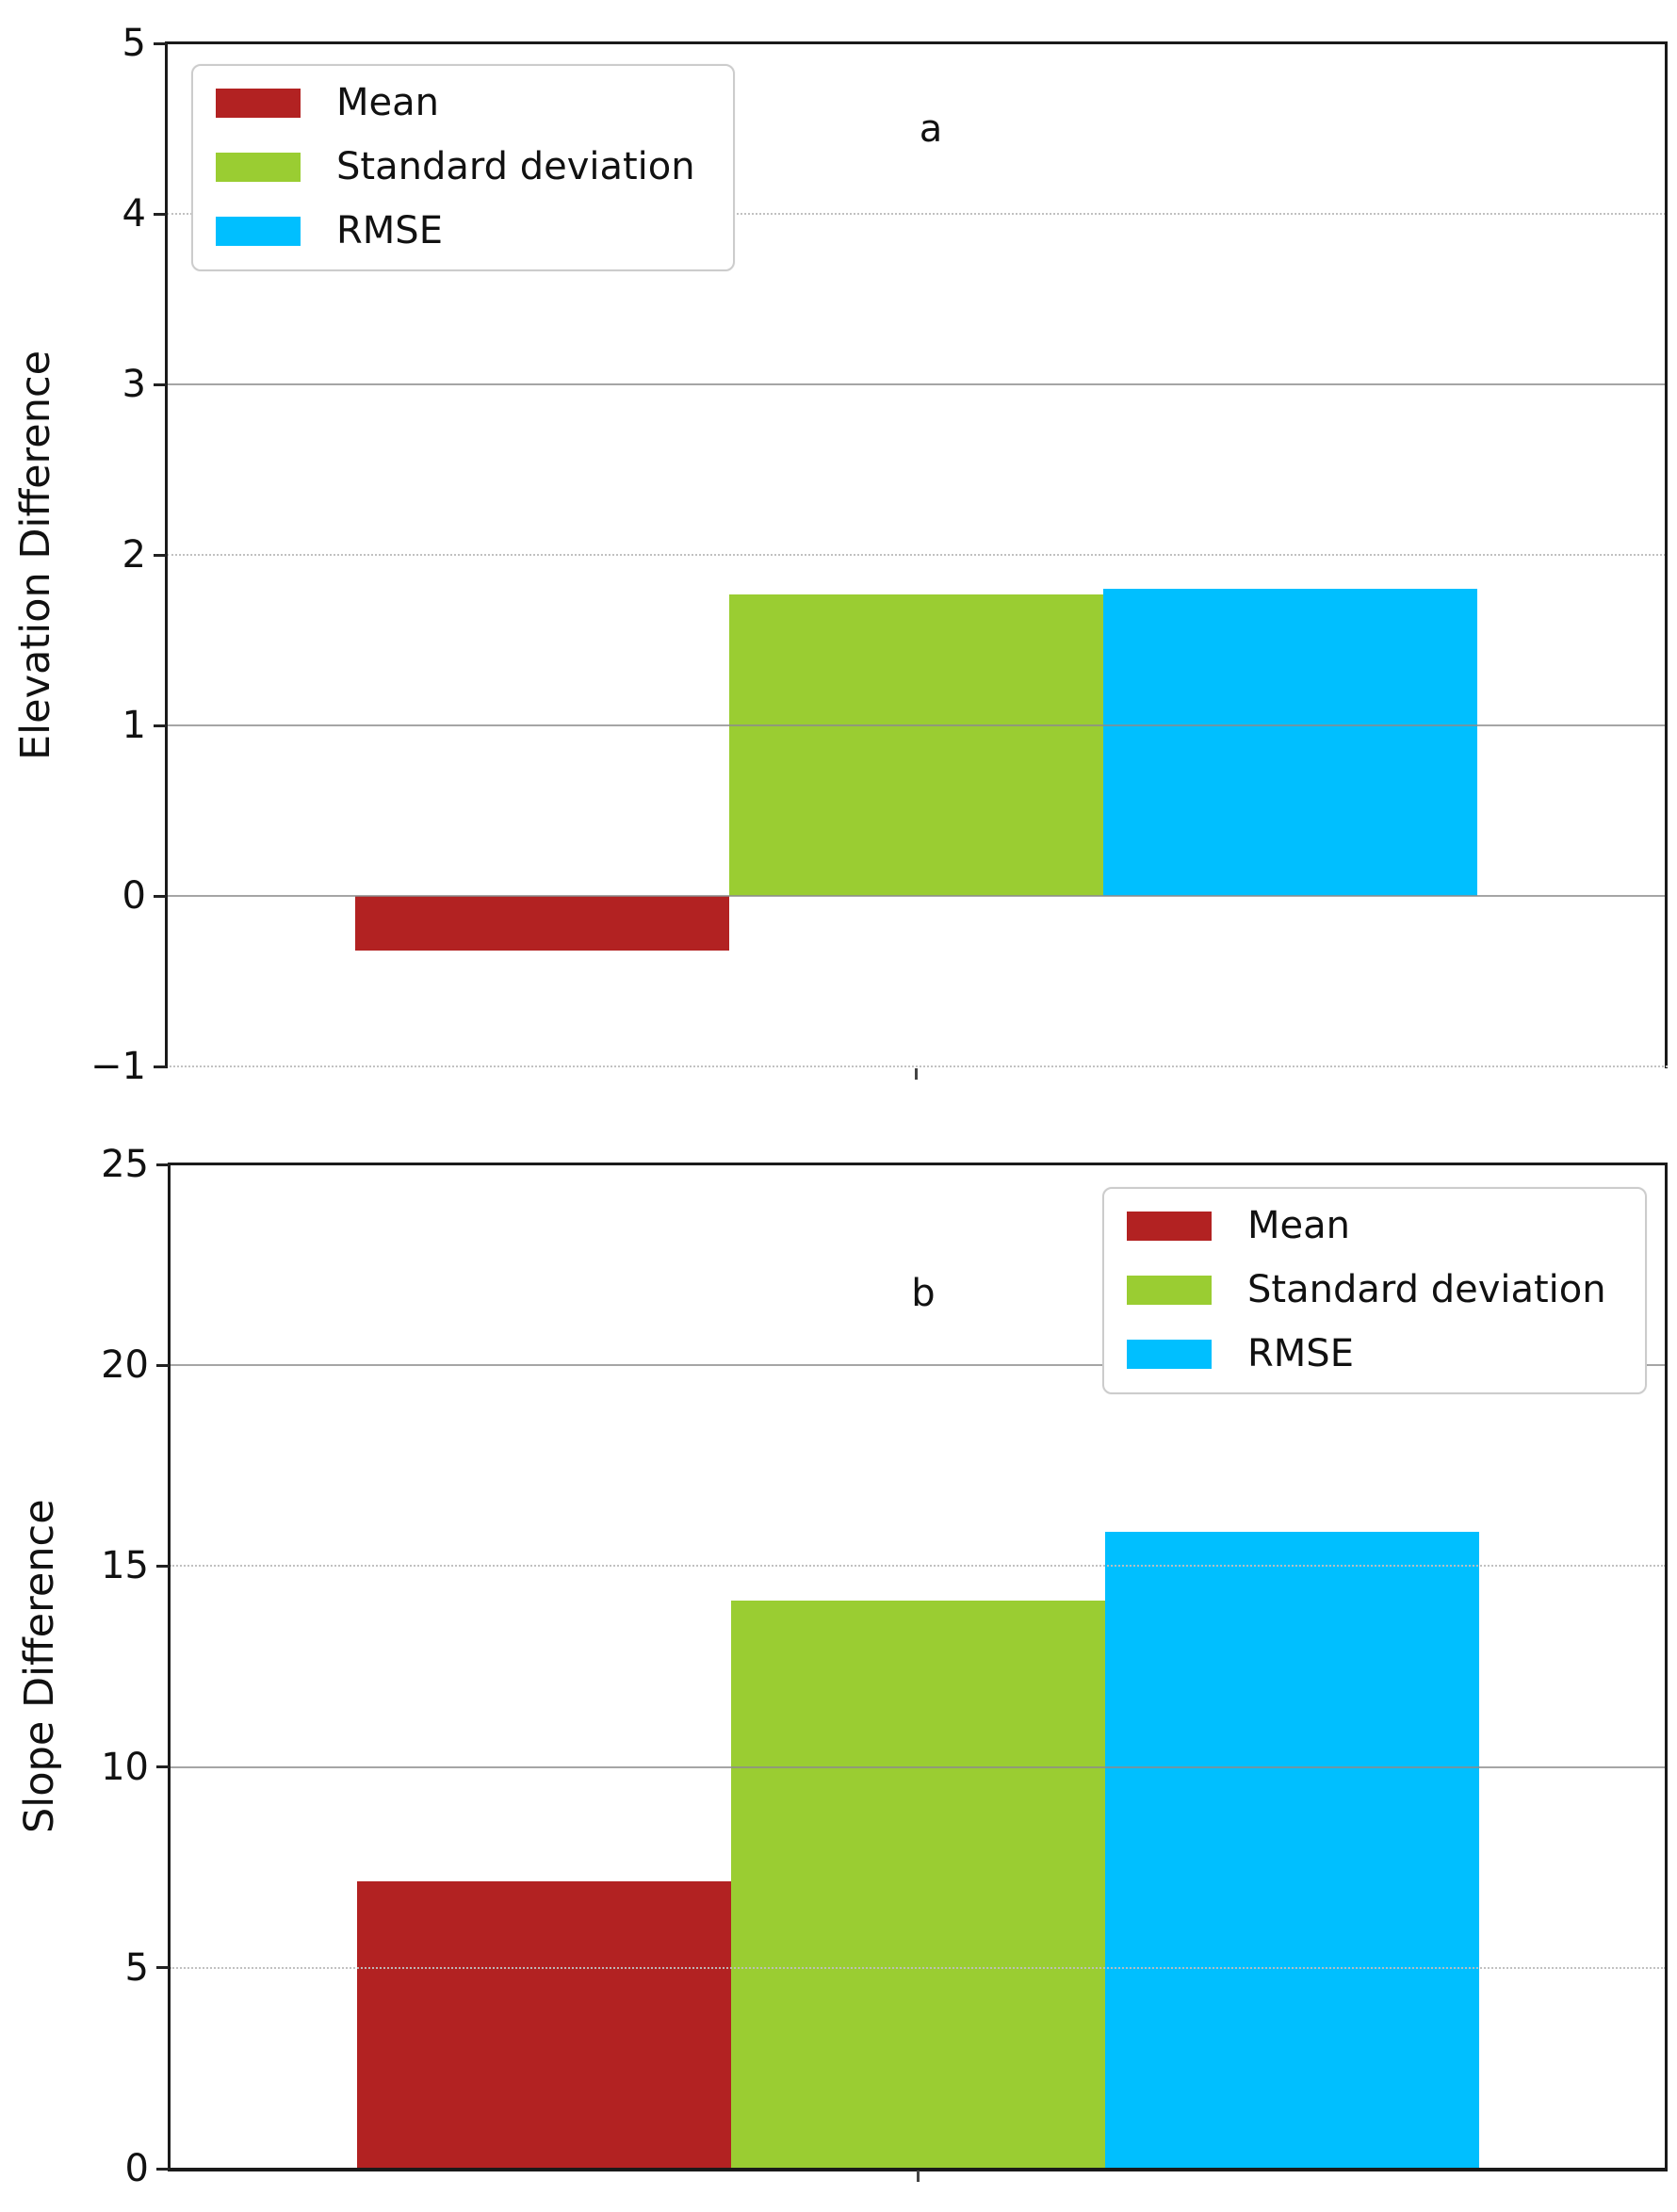 The image size is (1677, 2212). Describe the element at coordinates (134, 555) in the screenshot. I see `y-tick-label: 2` at that location.